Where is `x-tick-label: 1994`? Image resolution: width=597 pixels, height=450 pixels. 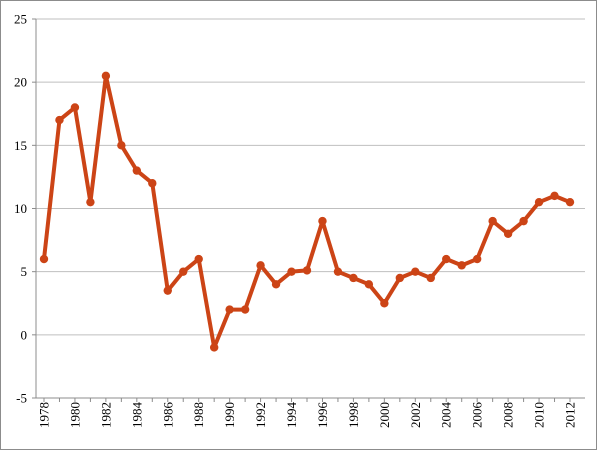 x-tick-label: 1994 is located at coordinates (291, 415).